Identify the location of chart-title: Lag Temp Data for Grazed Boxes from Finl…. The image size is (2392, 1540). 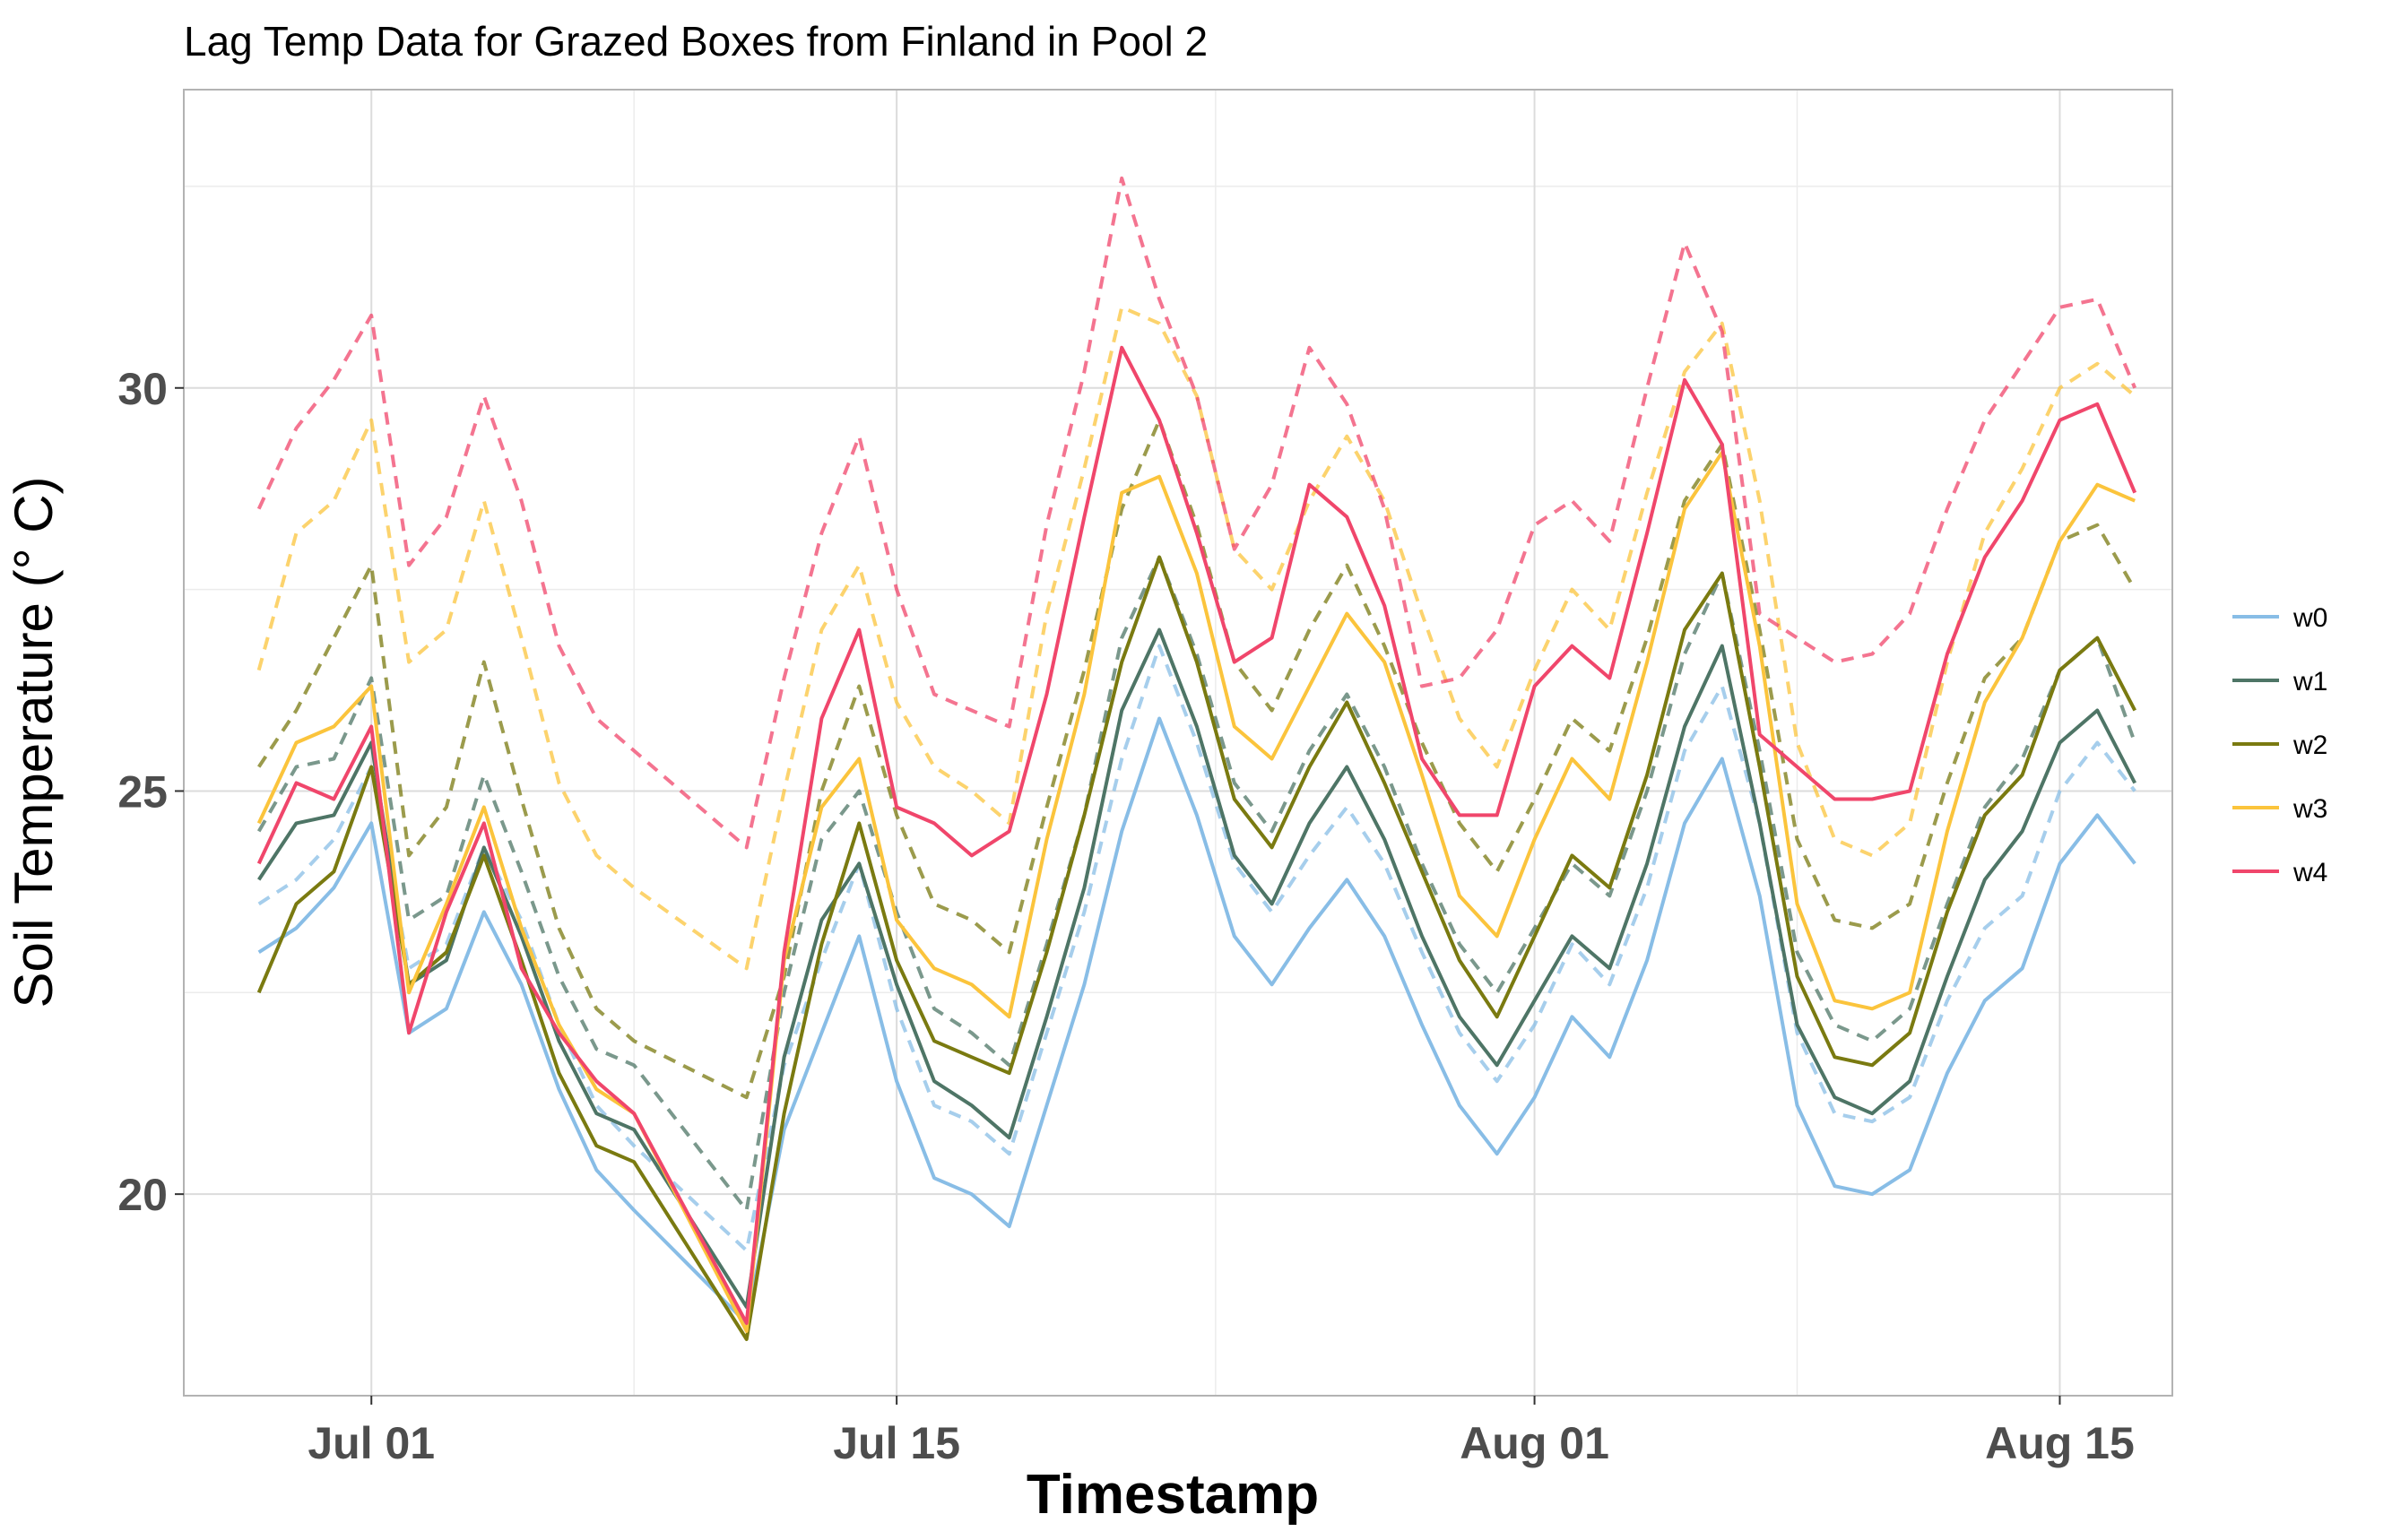
(696, 41).